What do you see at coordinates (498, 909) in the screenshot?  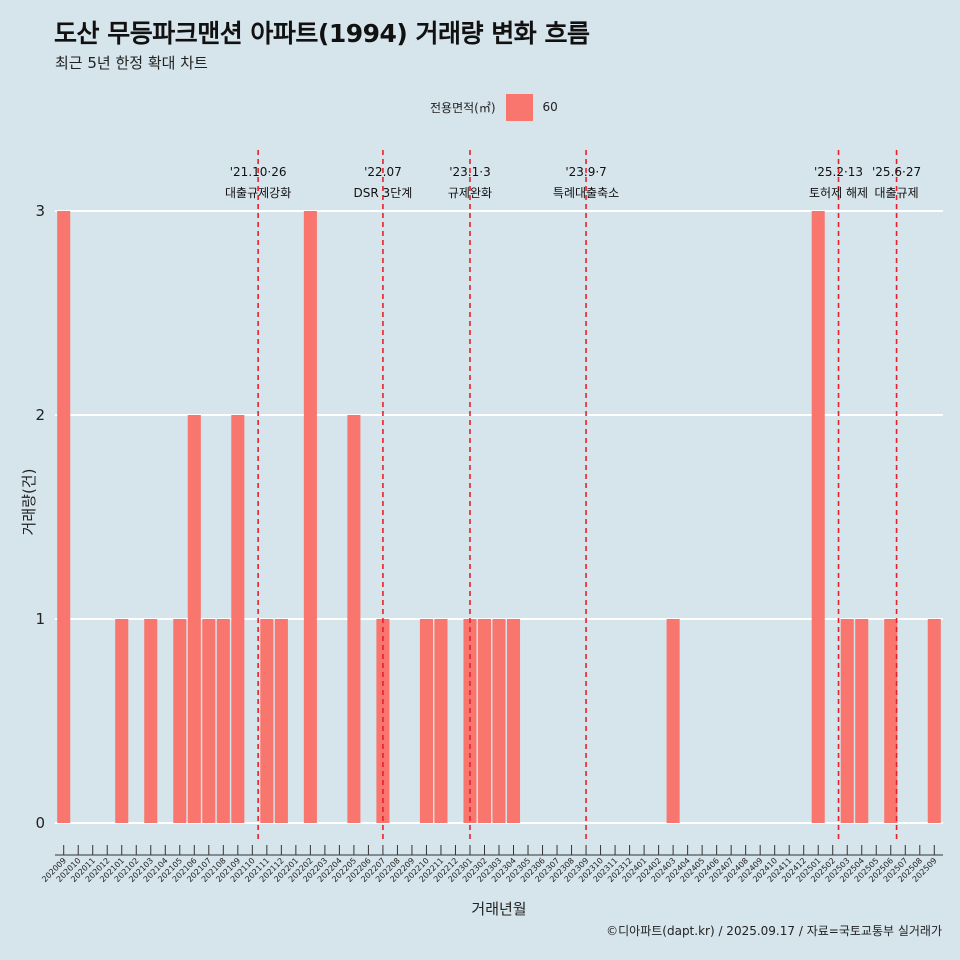 I see `x-axis-title: 거래년월` at bounding box center [498, 909].